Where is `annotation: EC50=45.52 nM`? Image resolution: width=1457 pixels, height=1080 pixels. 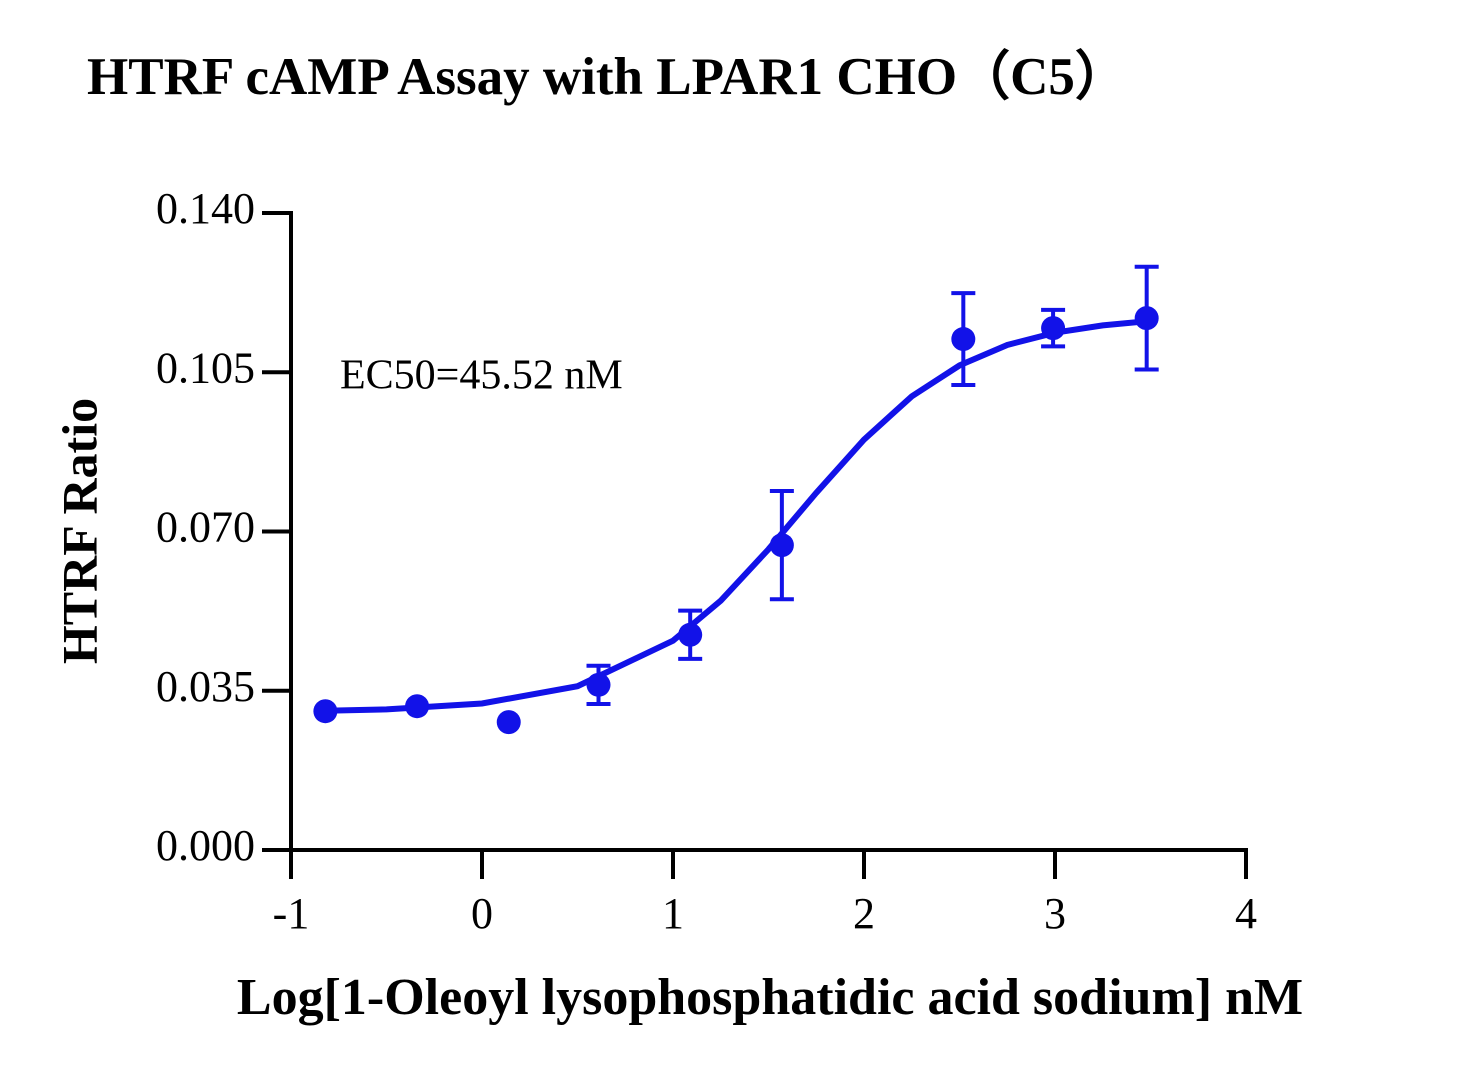 annotation: EC50=45.52 nM is located at coordinates (481, 376).